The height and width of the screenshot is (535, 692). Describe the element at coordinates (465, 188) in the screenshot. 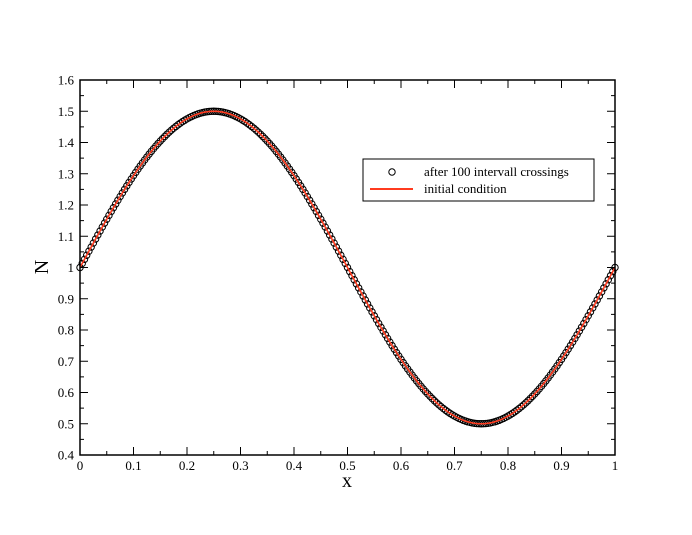

I see `legend-label-series-2: initial condition` at that location.